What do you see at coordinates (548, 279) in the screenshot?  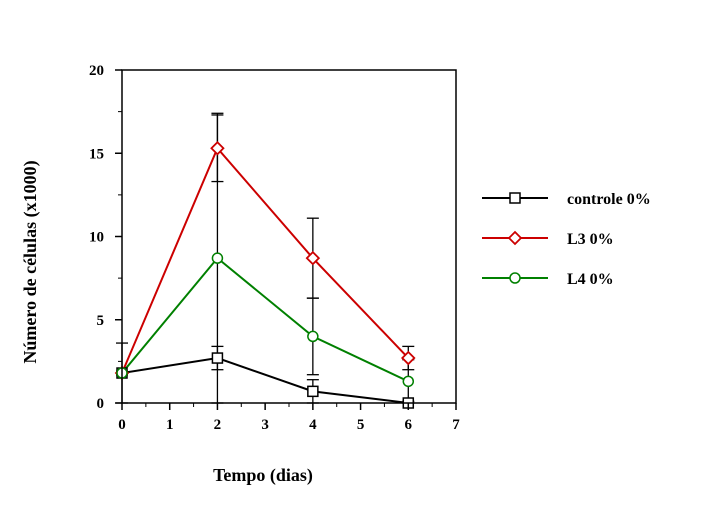 I see `legend-entry-l4-0: L4 0%` at bounding box center [548, 279].